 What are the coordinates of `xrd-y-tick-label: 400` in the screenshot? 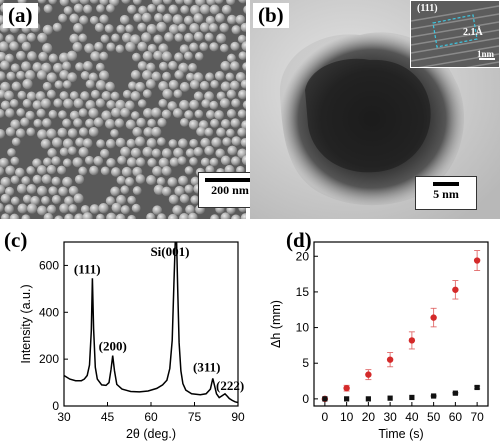 It's located at (49, 312).